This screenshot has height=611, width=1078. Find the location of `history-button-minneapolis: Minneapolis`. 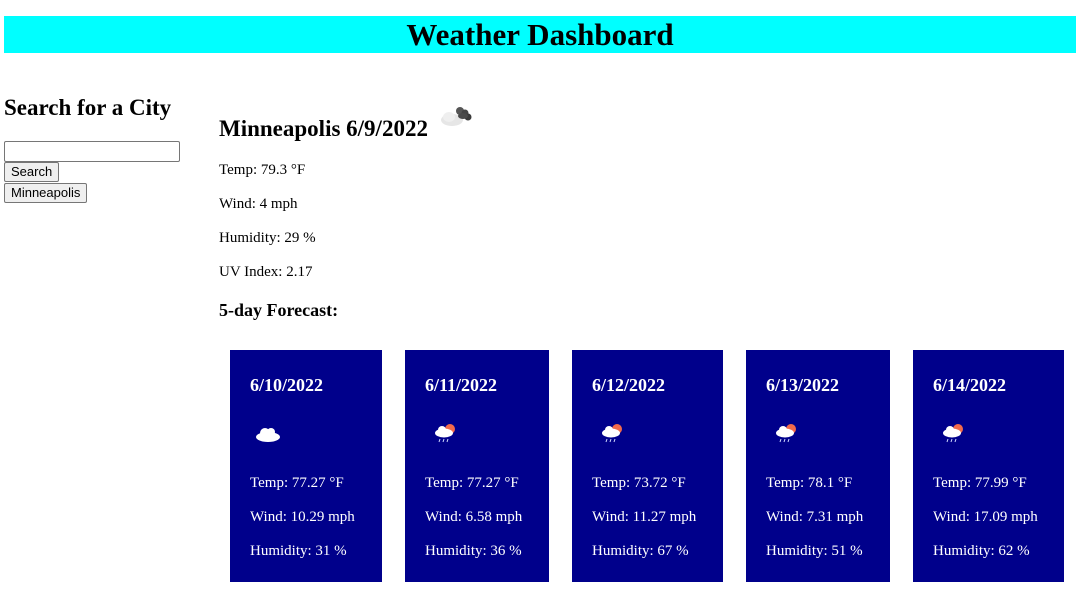

history-button-minneapolis: Minneapolis is located at coordinates (46, 193).